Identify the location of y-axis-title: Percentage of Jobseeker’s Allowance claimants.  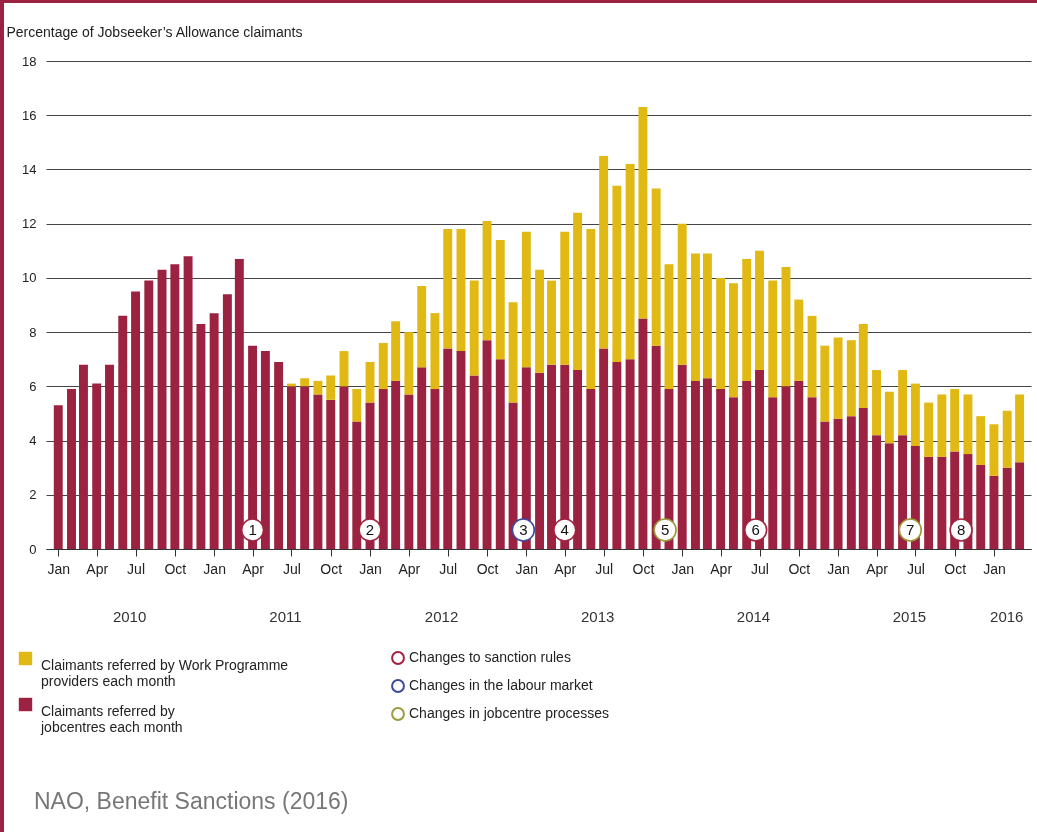
(154, 31).